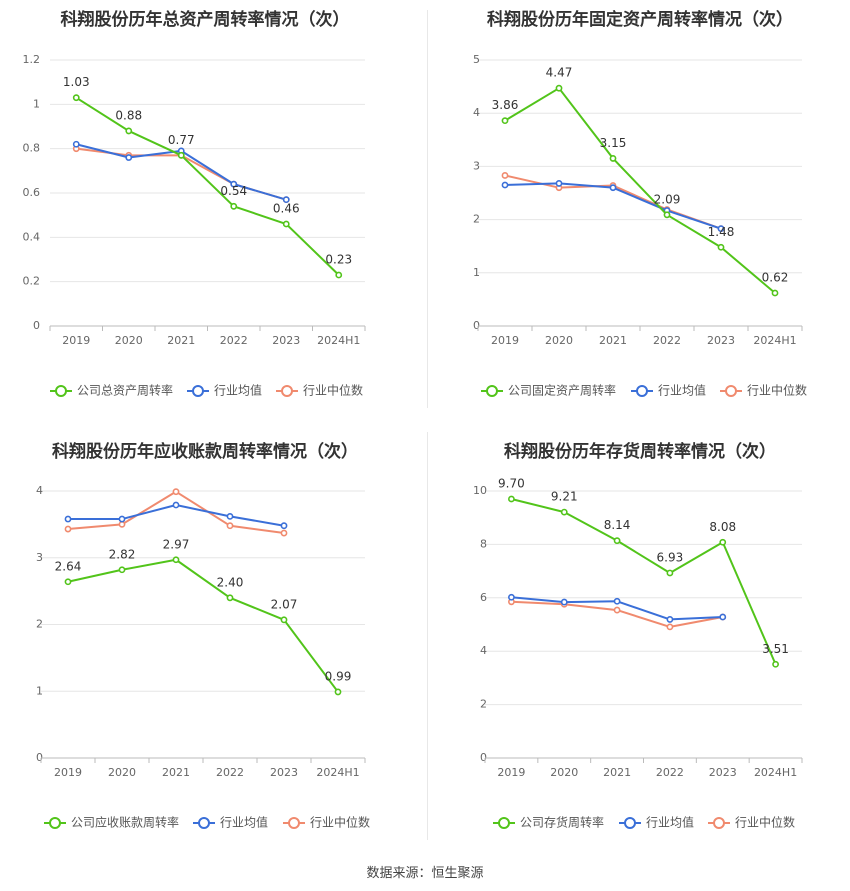 The height and width of the screenshot is (891, 850). I want to click on data-label: 3.86, so click(505, 105).